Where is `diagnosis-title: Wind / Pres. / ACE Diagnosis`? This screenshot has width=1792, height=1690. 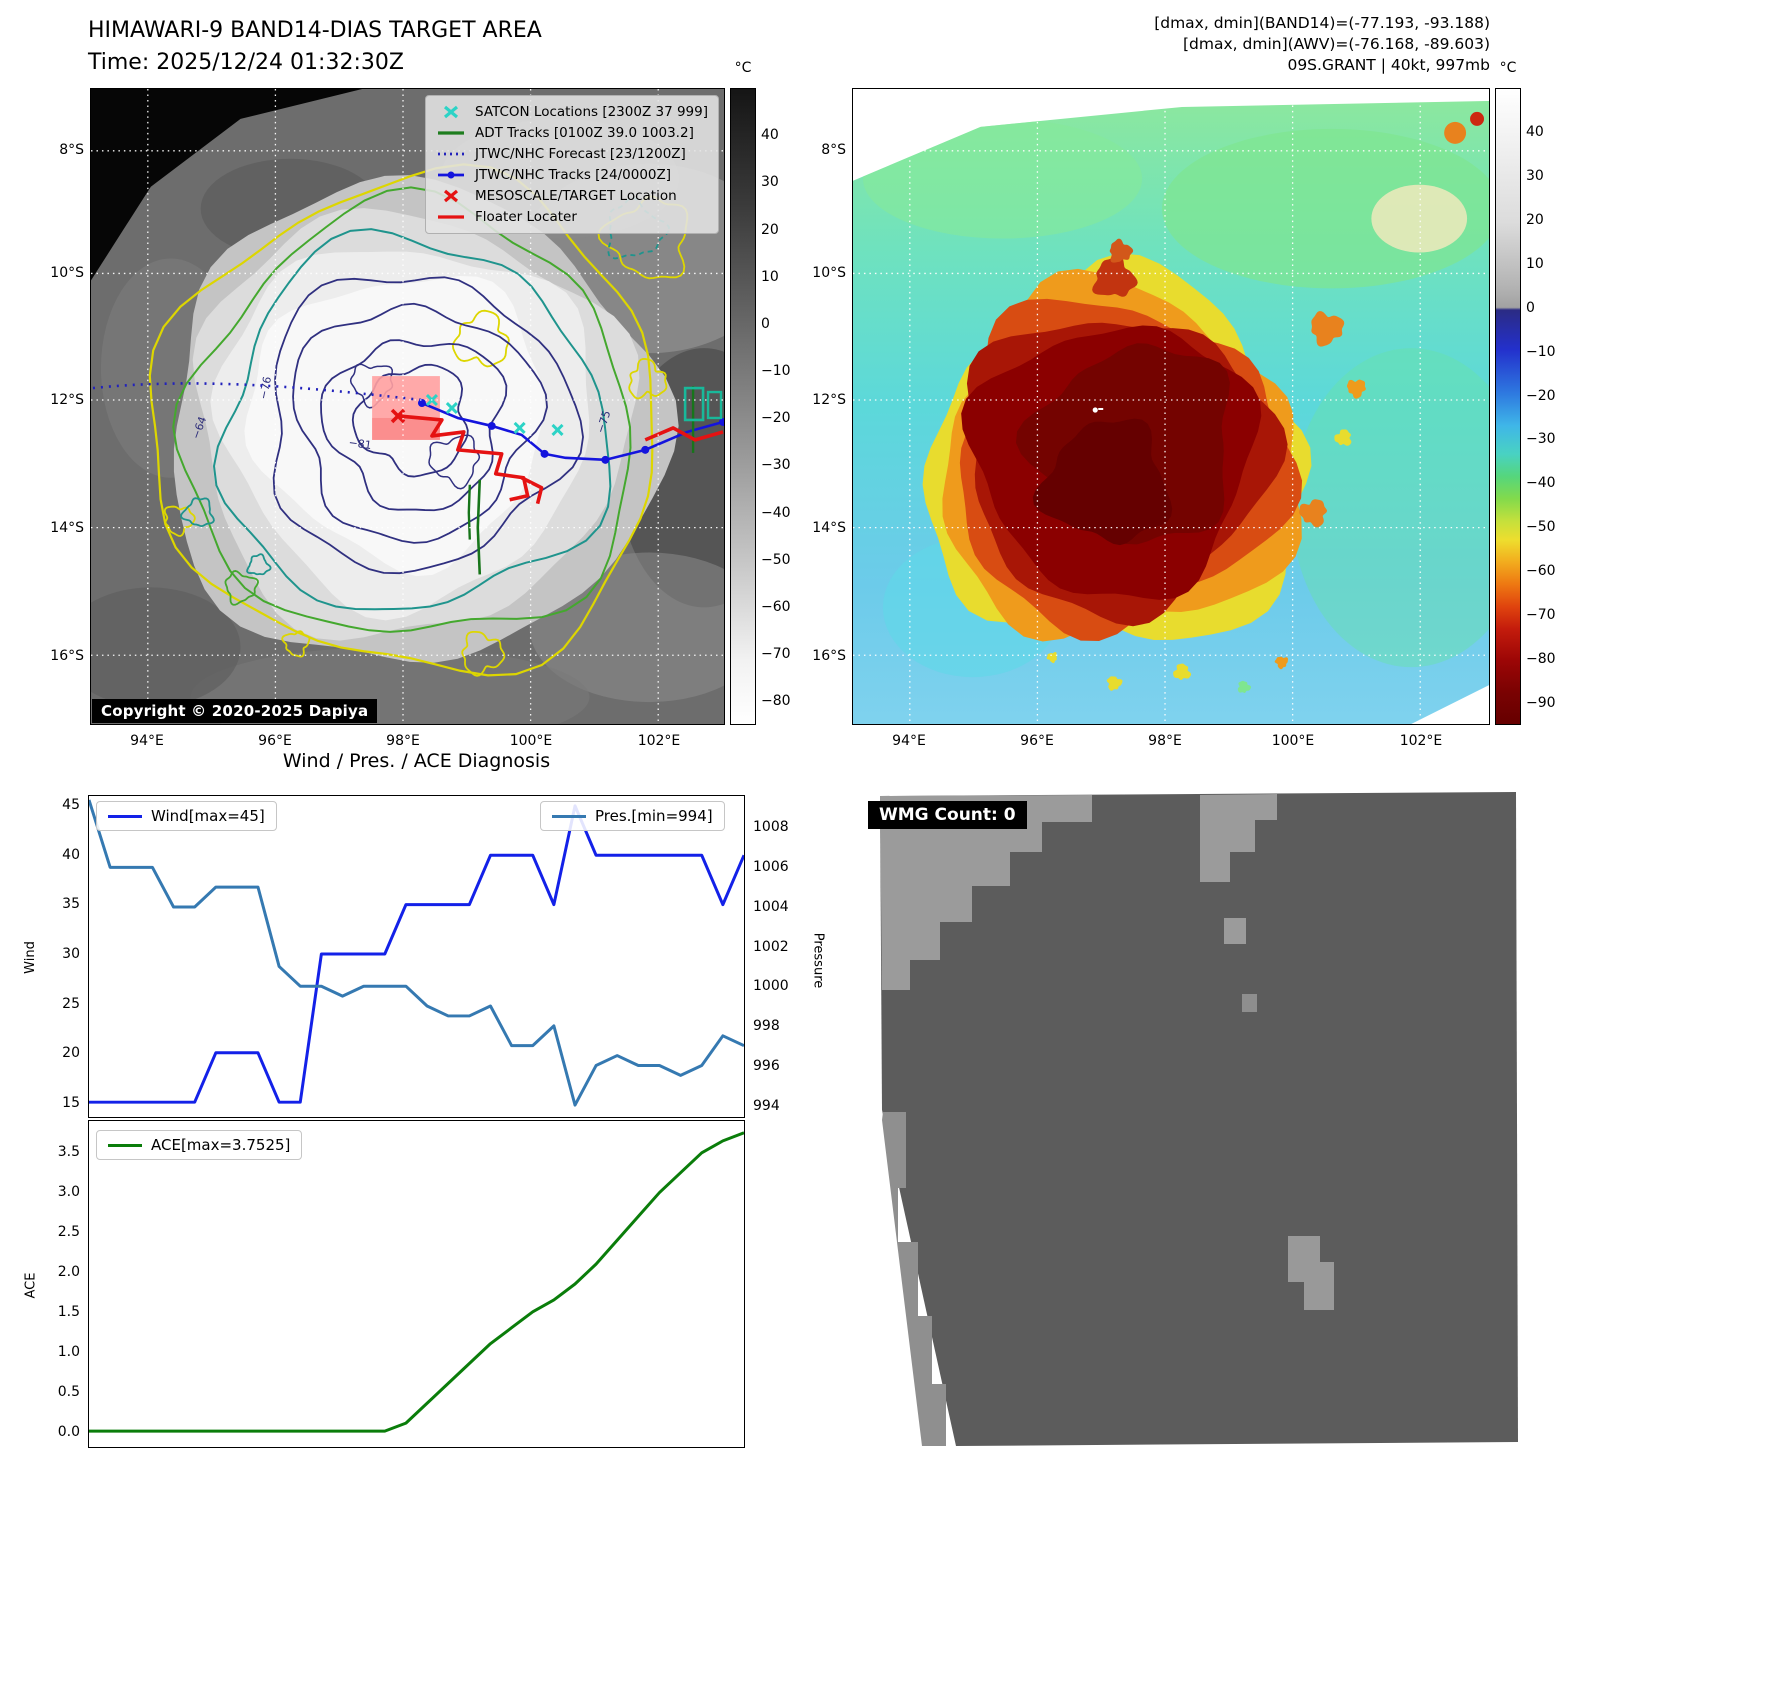 diagnosis-title: Wind / Pres. / ACE Diagnosis is located at coordinates (416, 761).